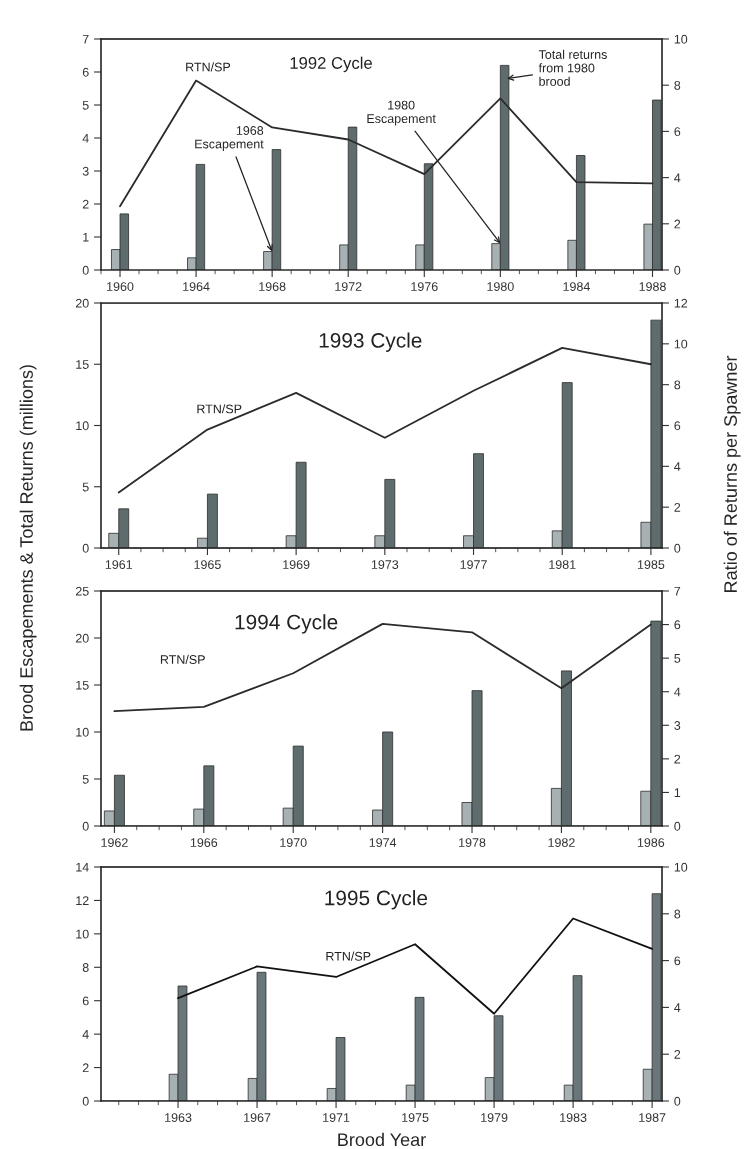 This screenshot has height=1149, width=756. I want to click on x-tick-label: 1983, so click(573, 1117).